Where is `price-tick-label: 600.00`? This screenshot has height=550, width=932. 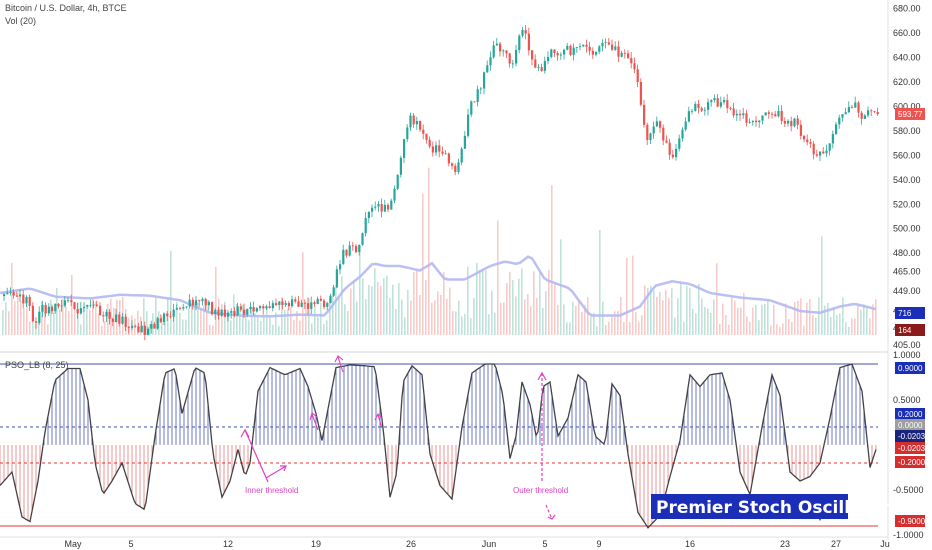 price-tick-label: 600.00 is located at coordinates (907, 106).